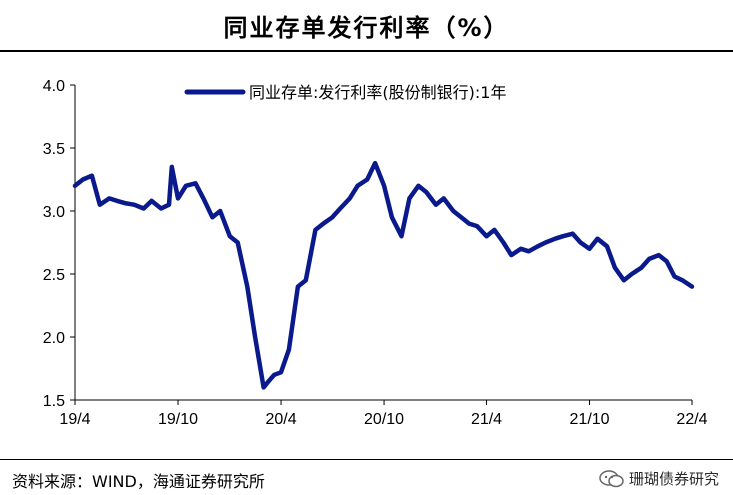 This screenshot has width=733, height=495. What do you see at coordinates (54, 149) in the screenshot?
I see `y-tick-label: 3.5` at bounding box center [54, 149].